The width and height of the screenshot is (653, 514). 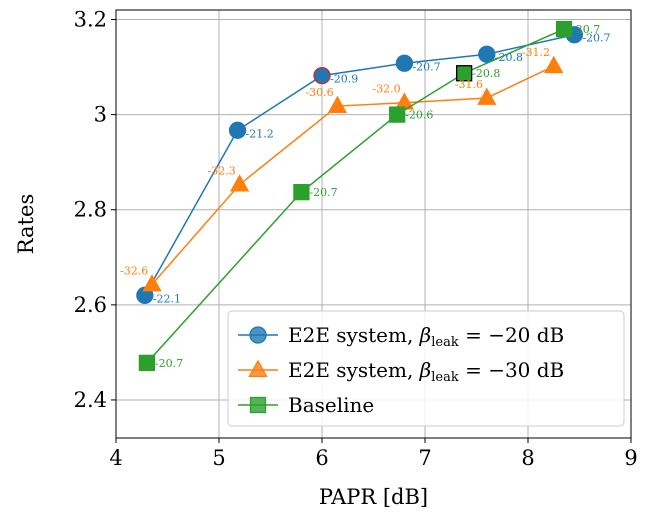 I want to click on y-tick-label: 2.8, so click(x=90, y=210).